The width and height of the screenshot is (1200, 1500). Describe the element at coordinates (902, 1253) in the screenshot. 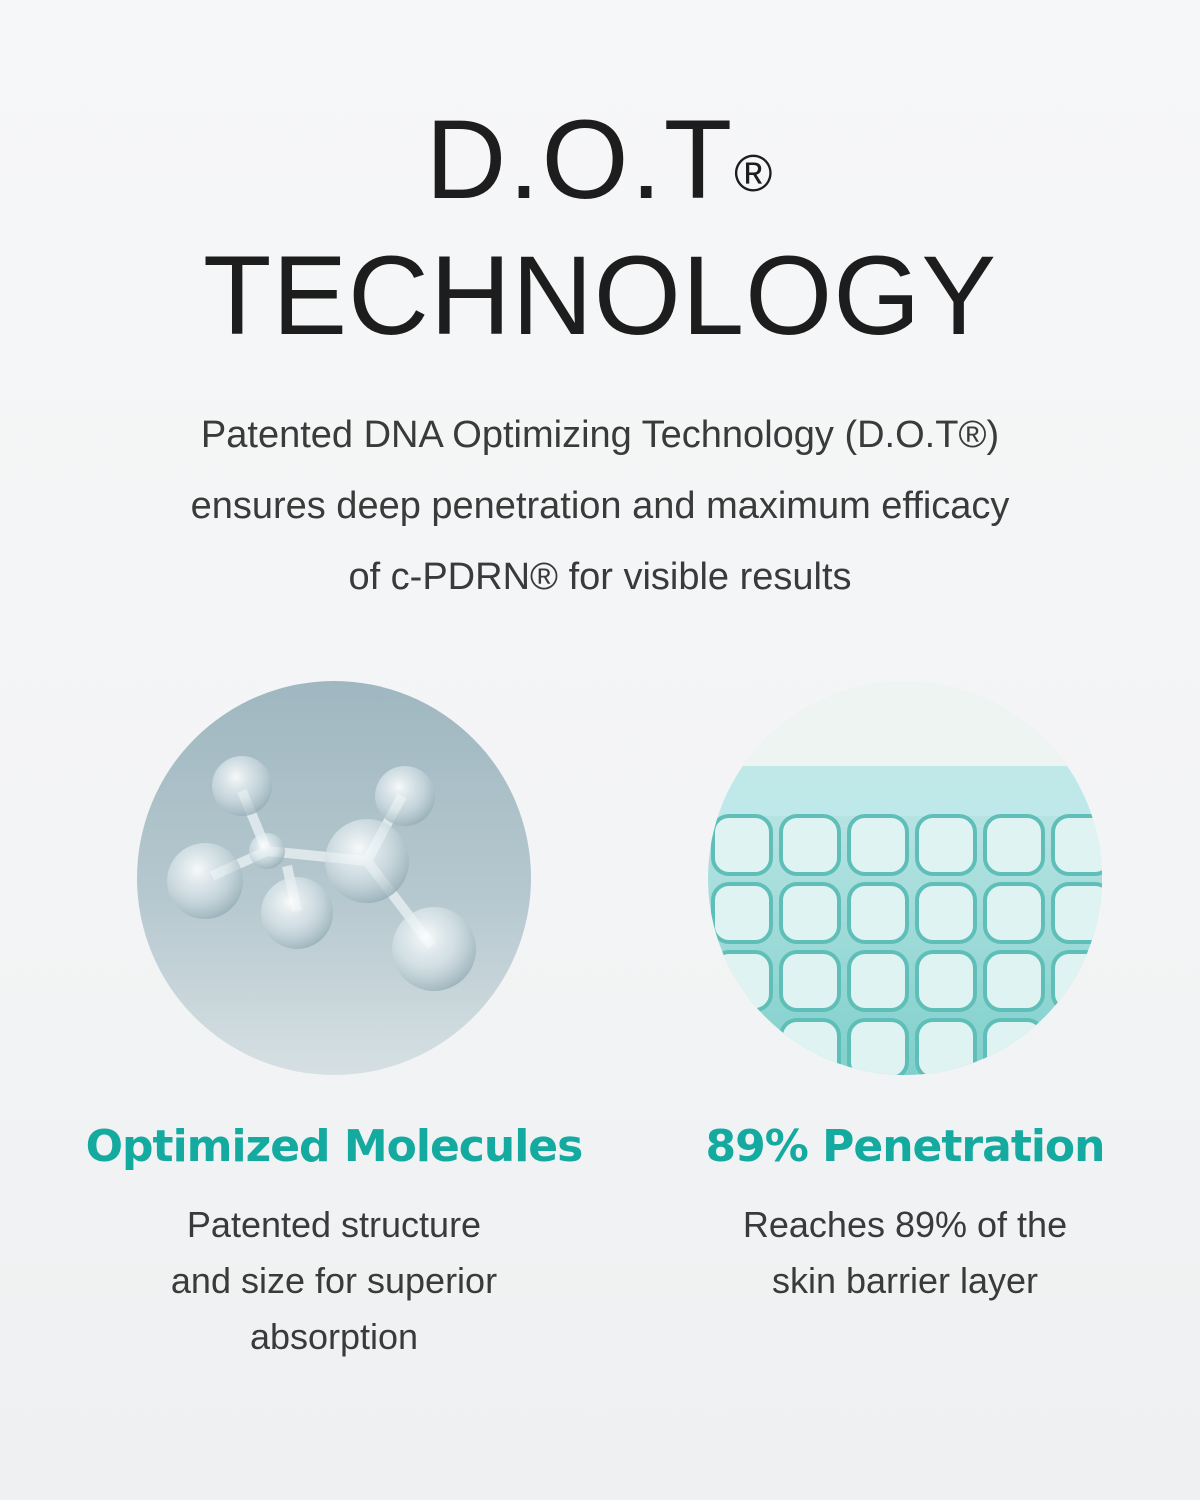

I see `feature-description: Reaches 89% of the skin barrier layer` at that location.